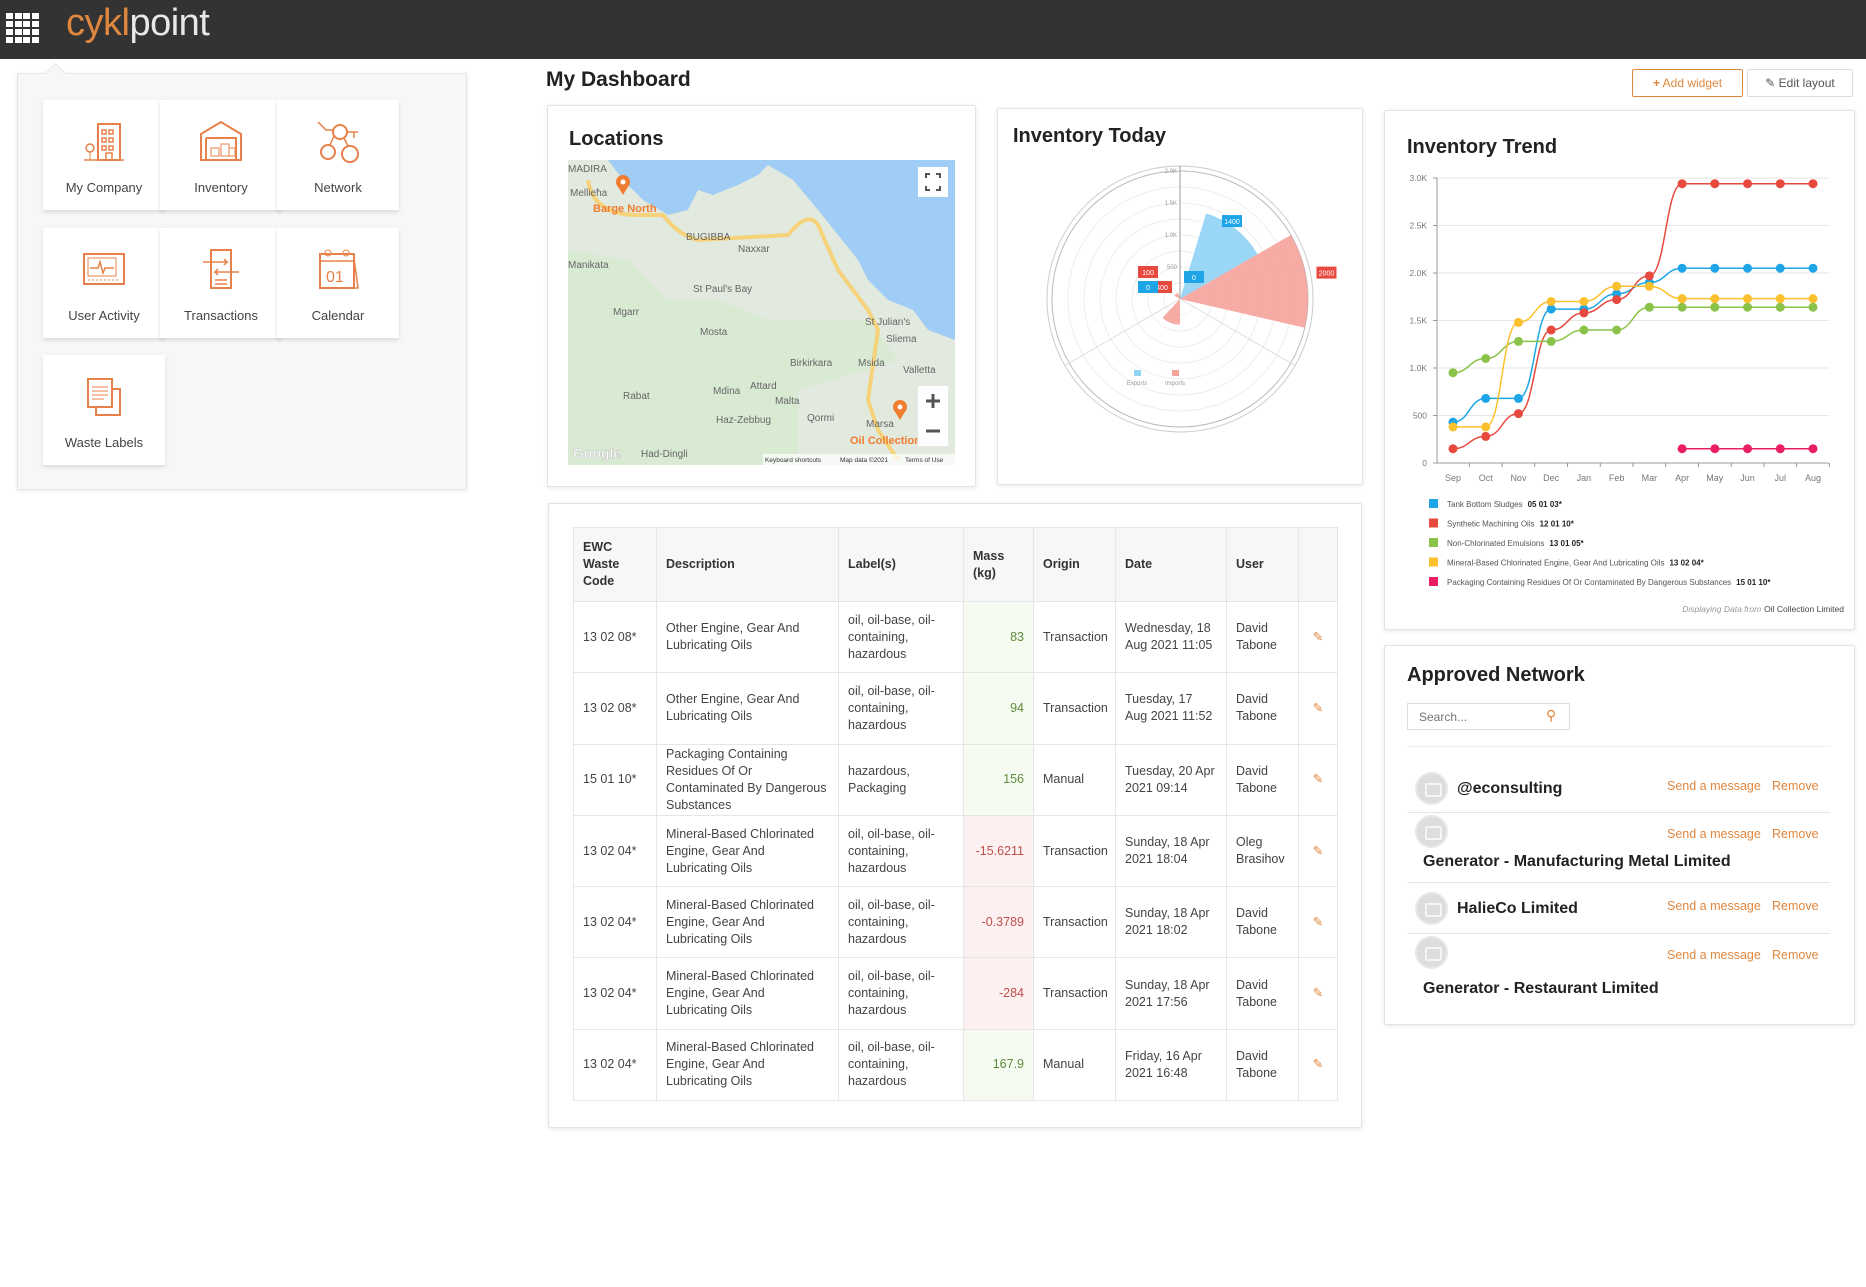  I want to click on network-partner-name: Generator - Restaurant Limited, so click(1541, 988).